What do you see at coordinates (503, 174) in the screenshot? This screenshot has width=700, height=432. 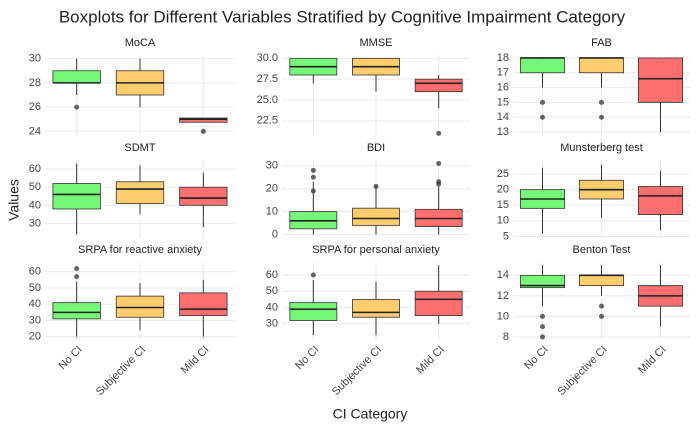 I see `y-tick-label: 25` at bounding box center [503, 174].